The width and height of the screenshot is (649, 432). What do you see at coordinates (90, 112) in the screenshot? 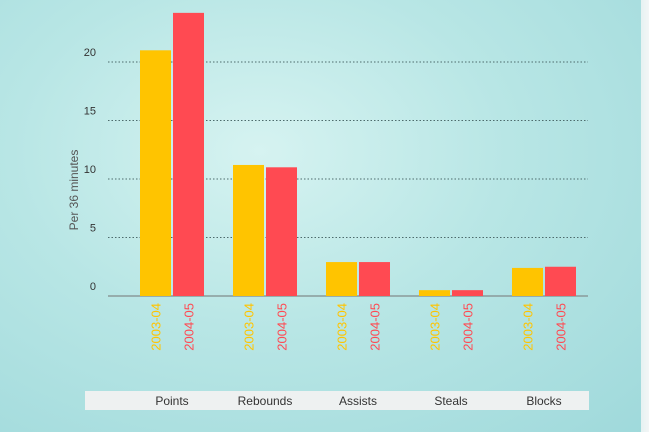
I see `y-tick-label: 15` at bounding box center [90, 112].